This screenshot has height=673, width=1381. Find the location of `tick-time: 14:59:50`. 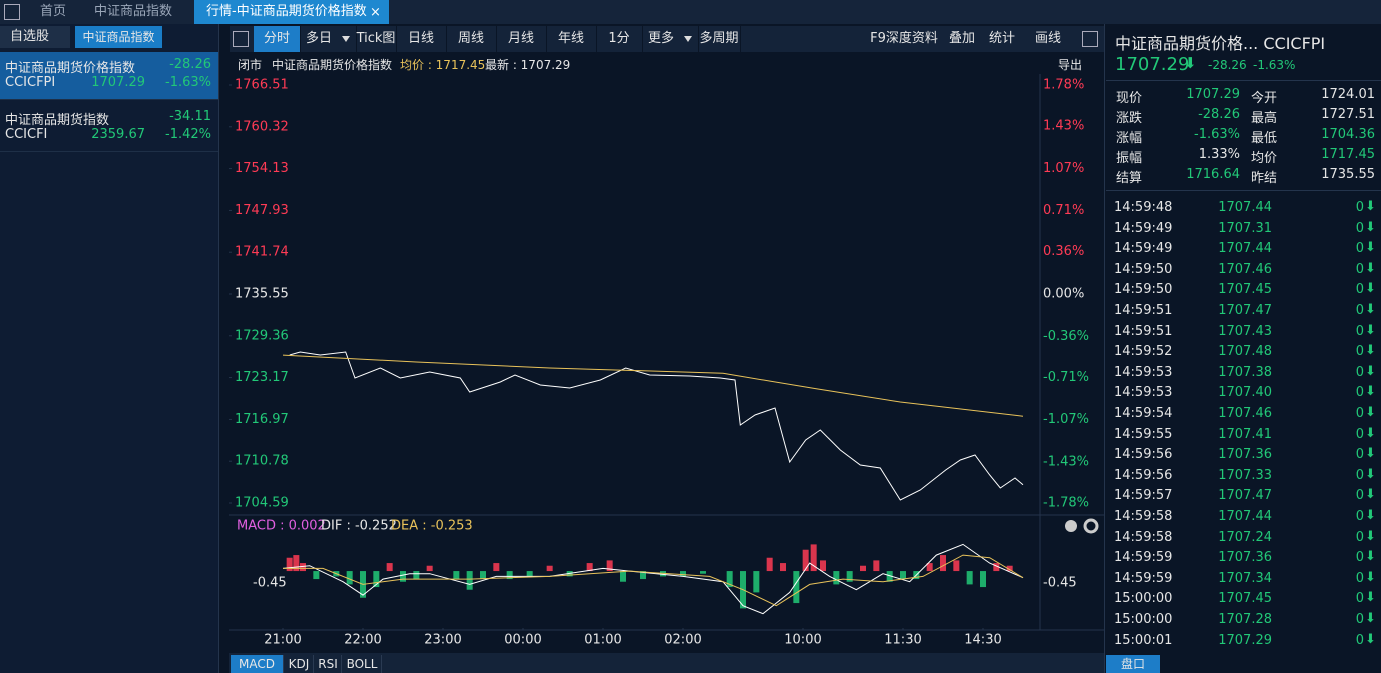

tick-time: 14:59:50 is located at coordinates (1143, 269).